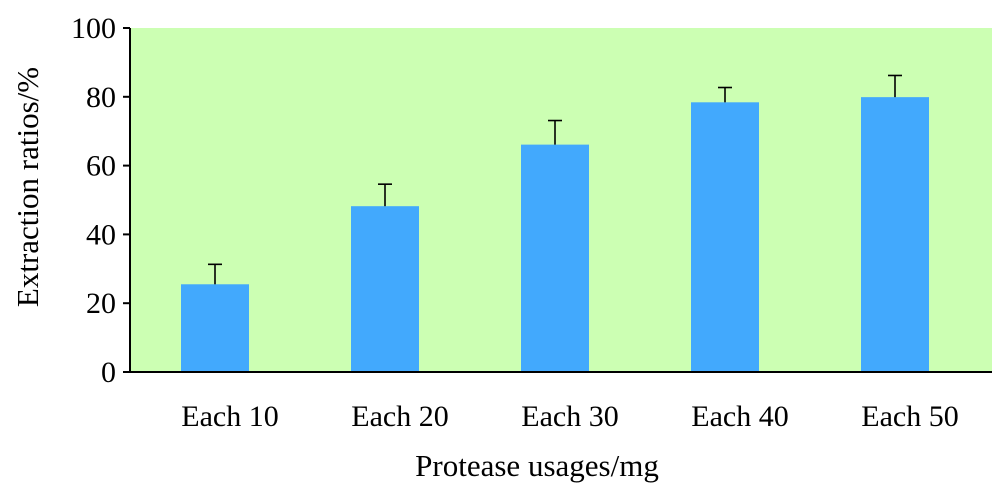 The width and height of the screenshot is (1000, 489). Describe the element at coordinates (27, 187) in the screenshot. I see `y-axis-title: Extraction ratios/%` at that location.